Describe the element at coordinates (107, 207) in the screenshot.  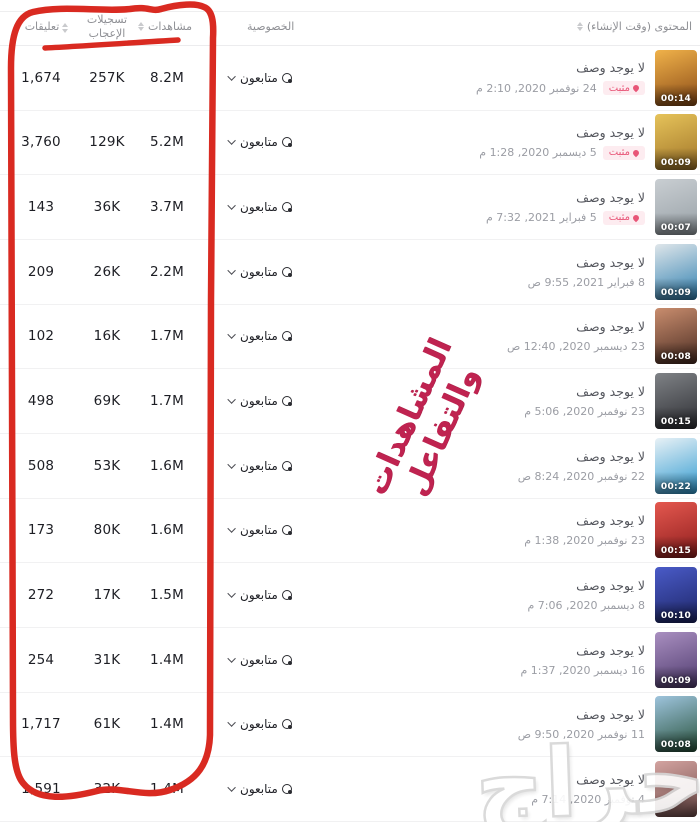
I see `likes-count: 36K` at that location.